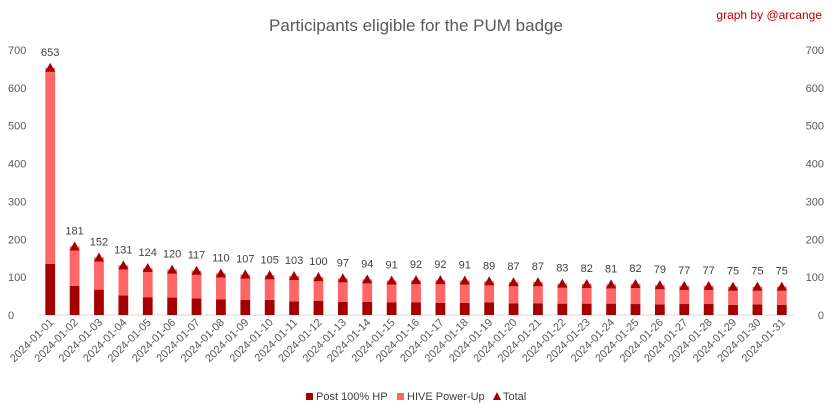  What do you see at coordinates (709, 271) in the screenshot?
I see `total-data-label: 77` at bounding box center [709, 271].